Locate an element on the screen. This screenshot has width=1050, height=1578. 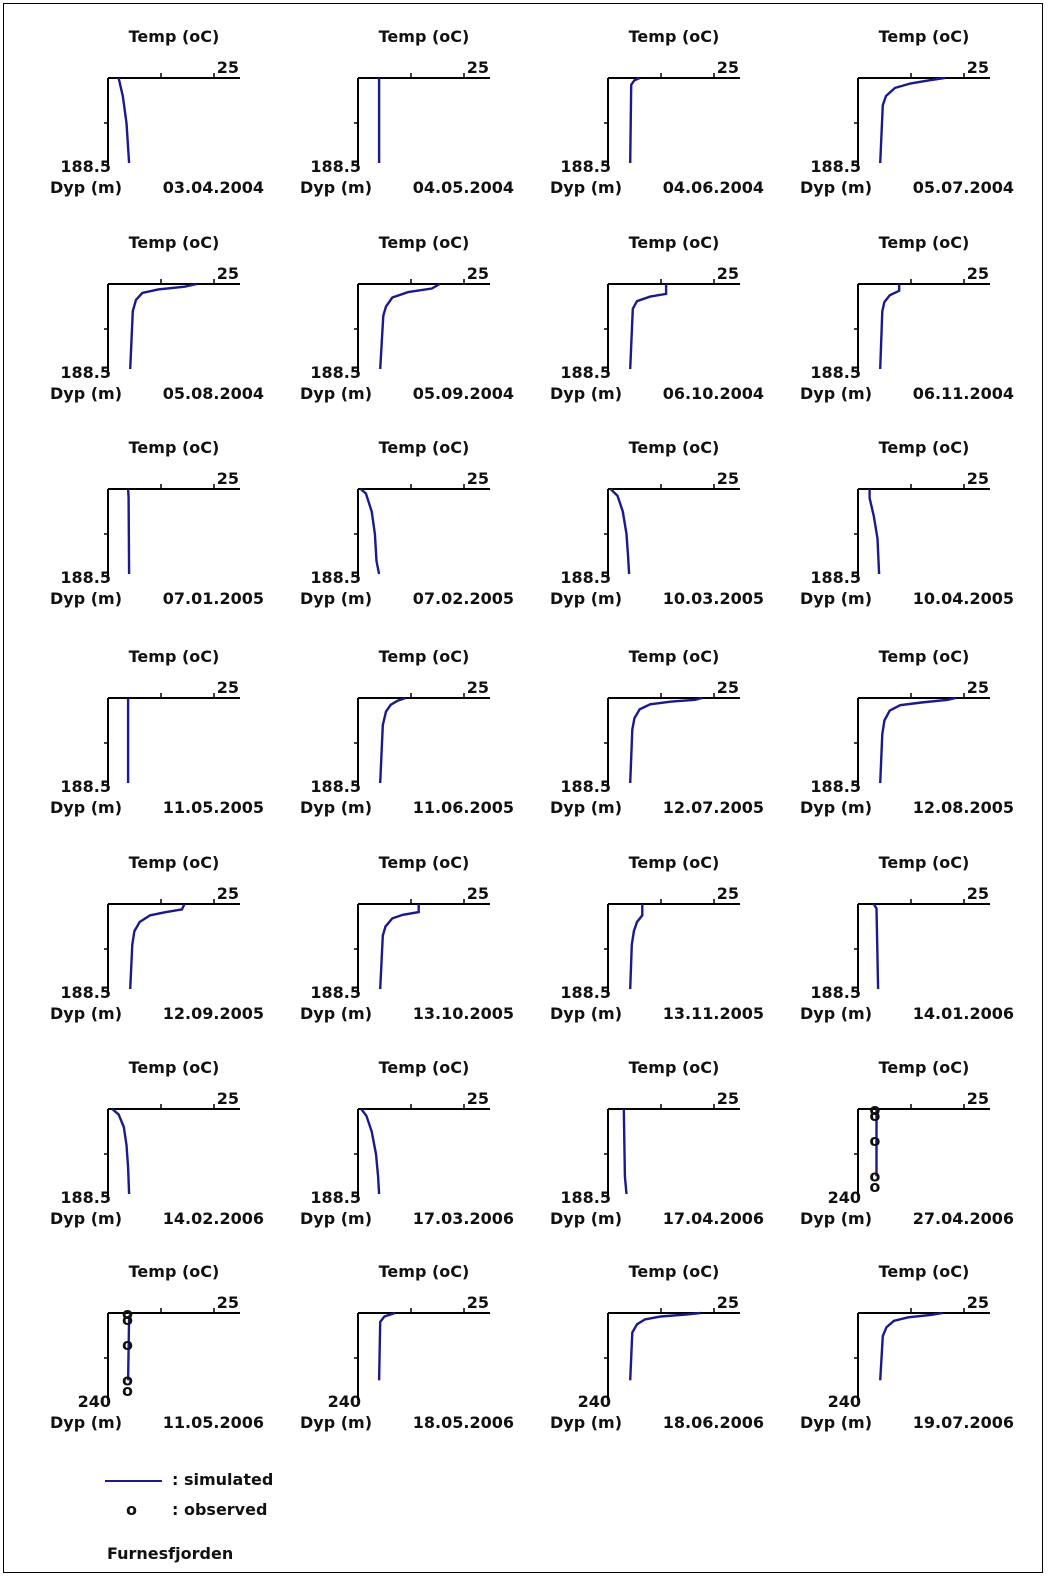
profile-panel-06-11-2004: Temp (oC) 25 188.5 Dyp (m) 06.11.2004 is located at coordinates (907, 318).